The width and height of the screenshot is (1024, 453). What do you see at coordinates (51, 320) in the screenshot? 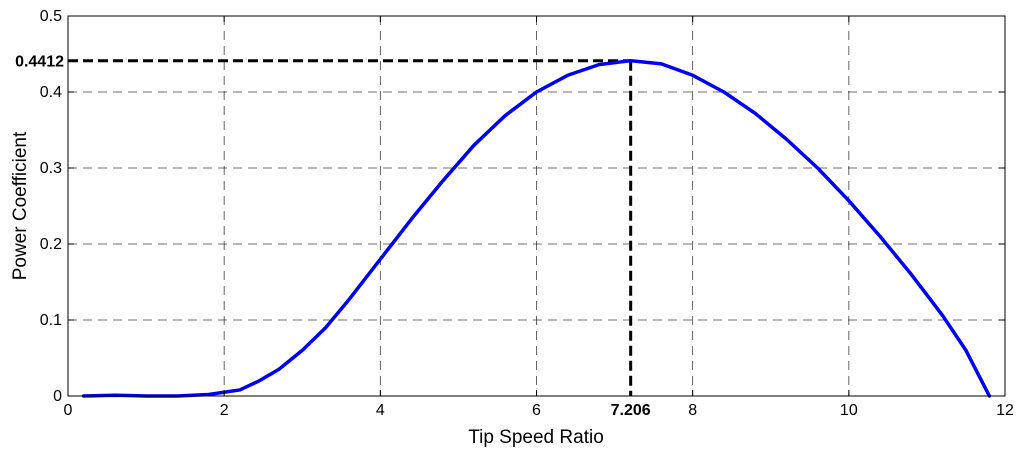
I see `y-tick-label: 0.1` at bounding box center [51, 320].